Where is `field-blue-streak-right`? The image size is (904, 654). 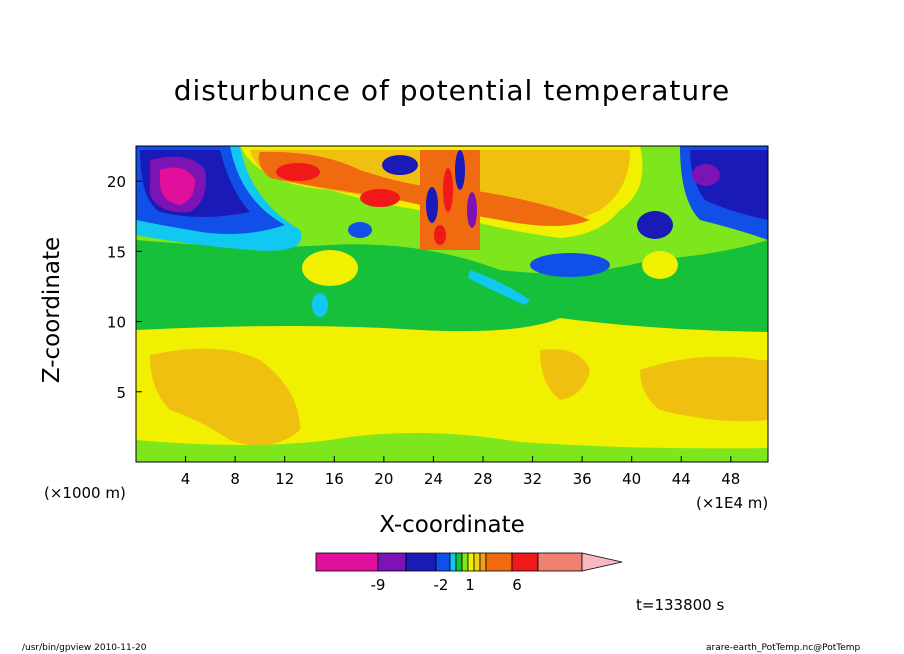
field-blue-streak-right is located at coordinates (570, 265).